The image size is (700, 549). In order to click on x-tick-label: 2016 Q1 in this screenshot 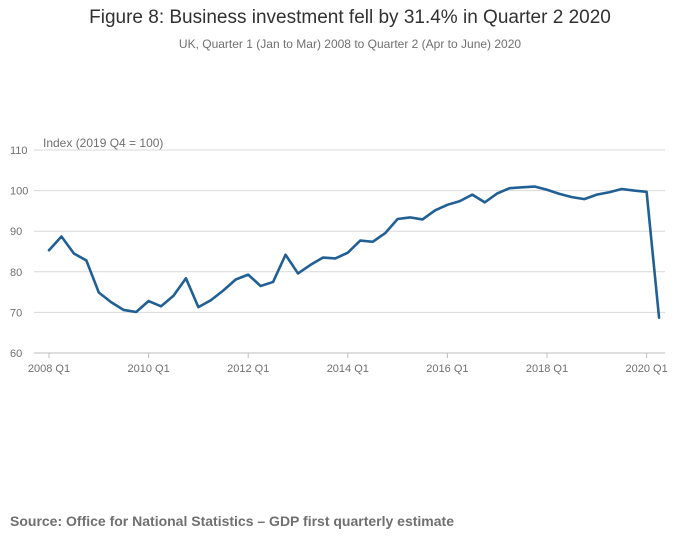, I will do `click(447, 369)`.